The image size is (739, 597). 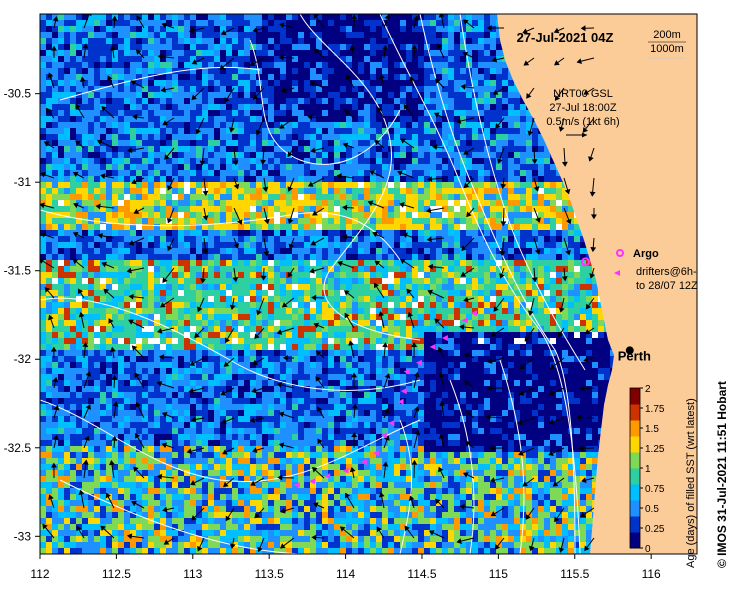 What do you see at coordinates (345, 574) in the screenshot?
I see `x-tick-label: 114` at bounding box center [345, 574].